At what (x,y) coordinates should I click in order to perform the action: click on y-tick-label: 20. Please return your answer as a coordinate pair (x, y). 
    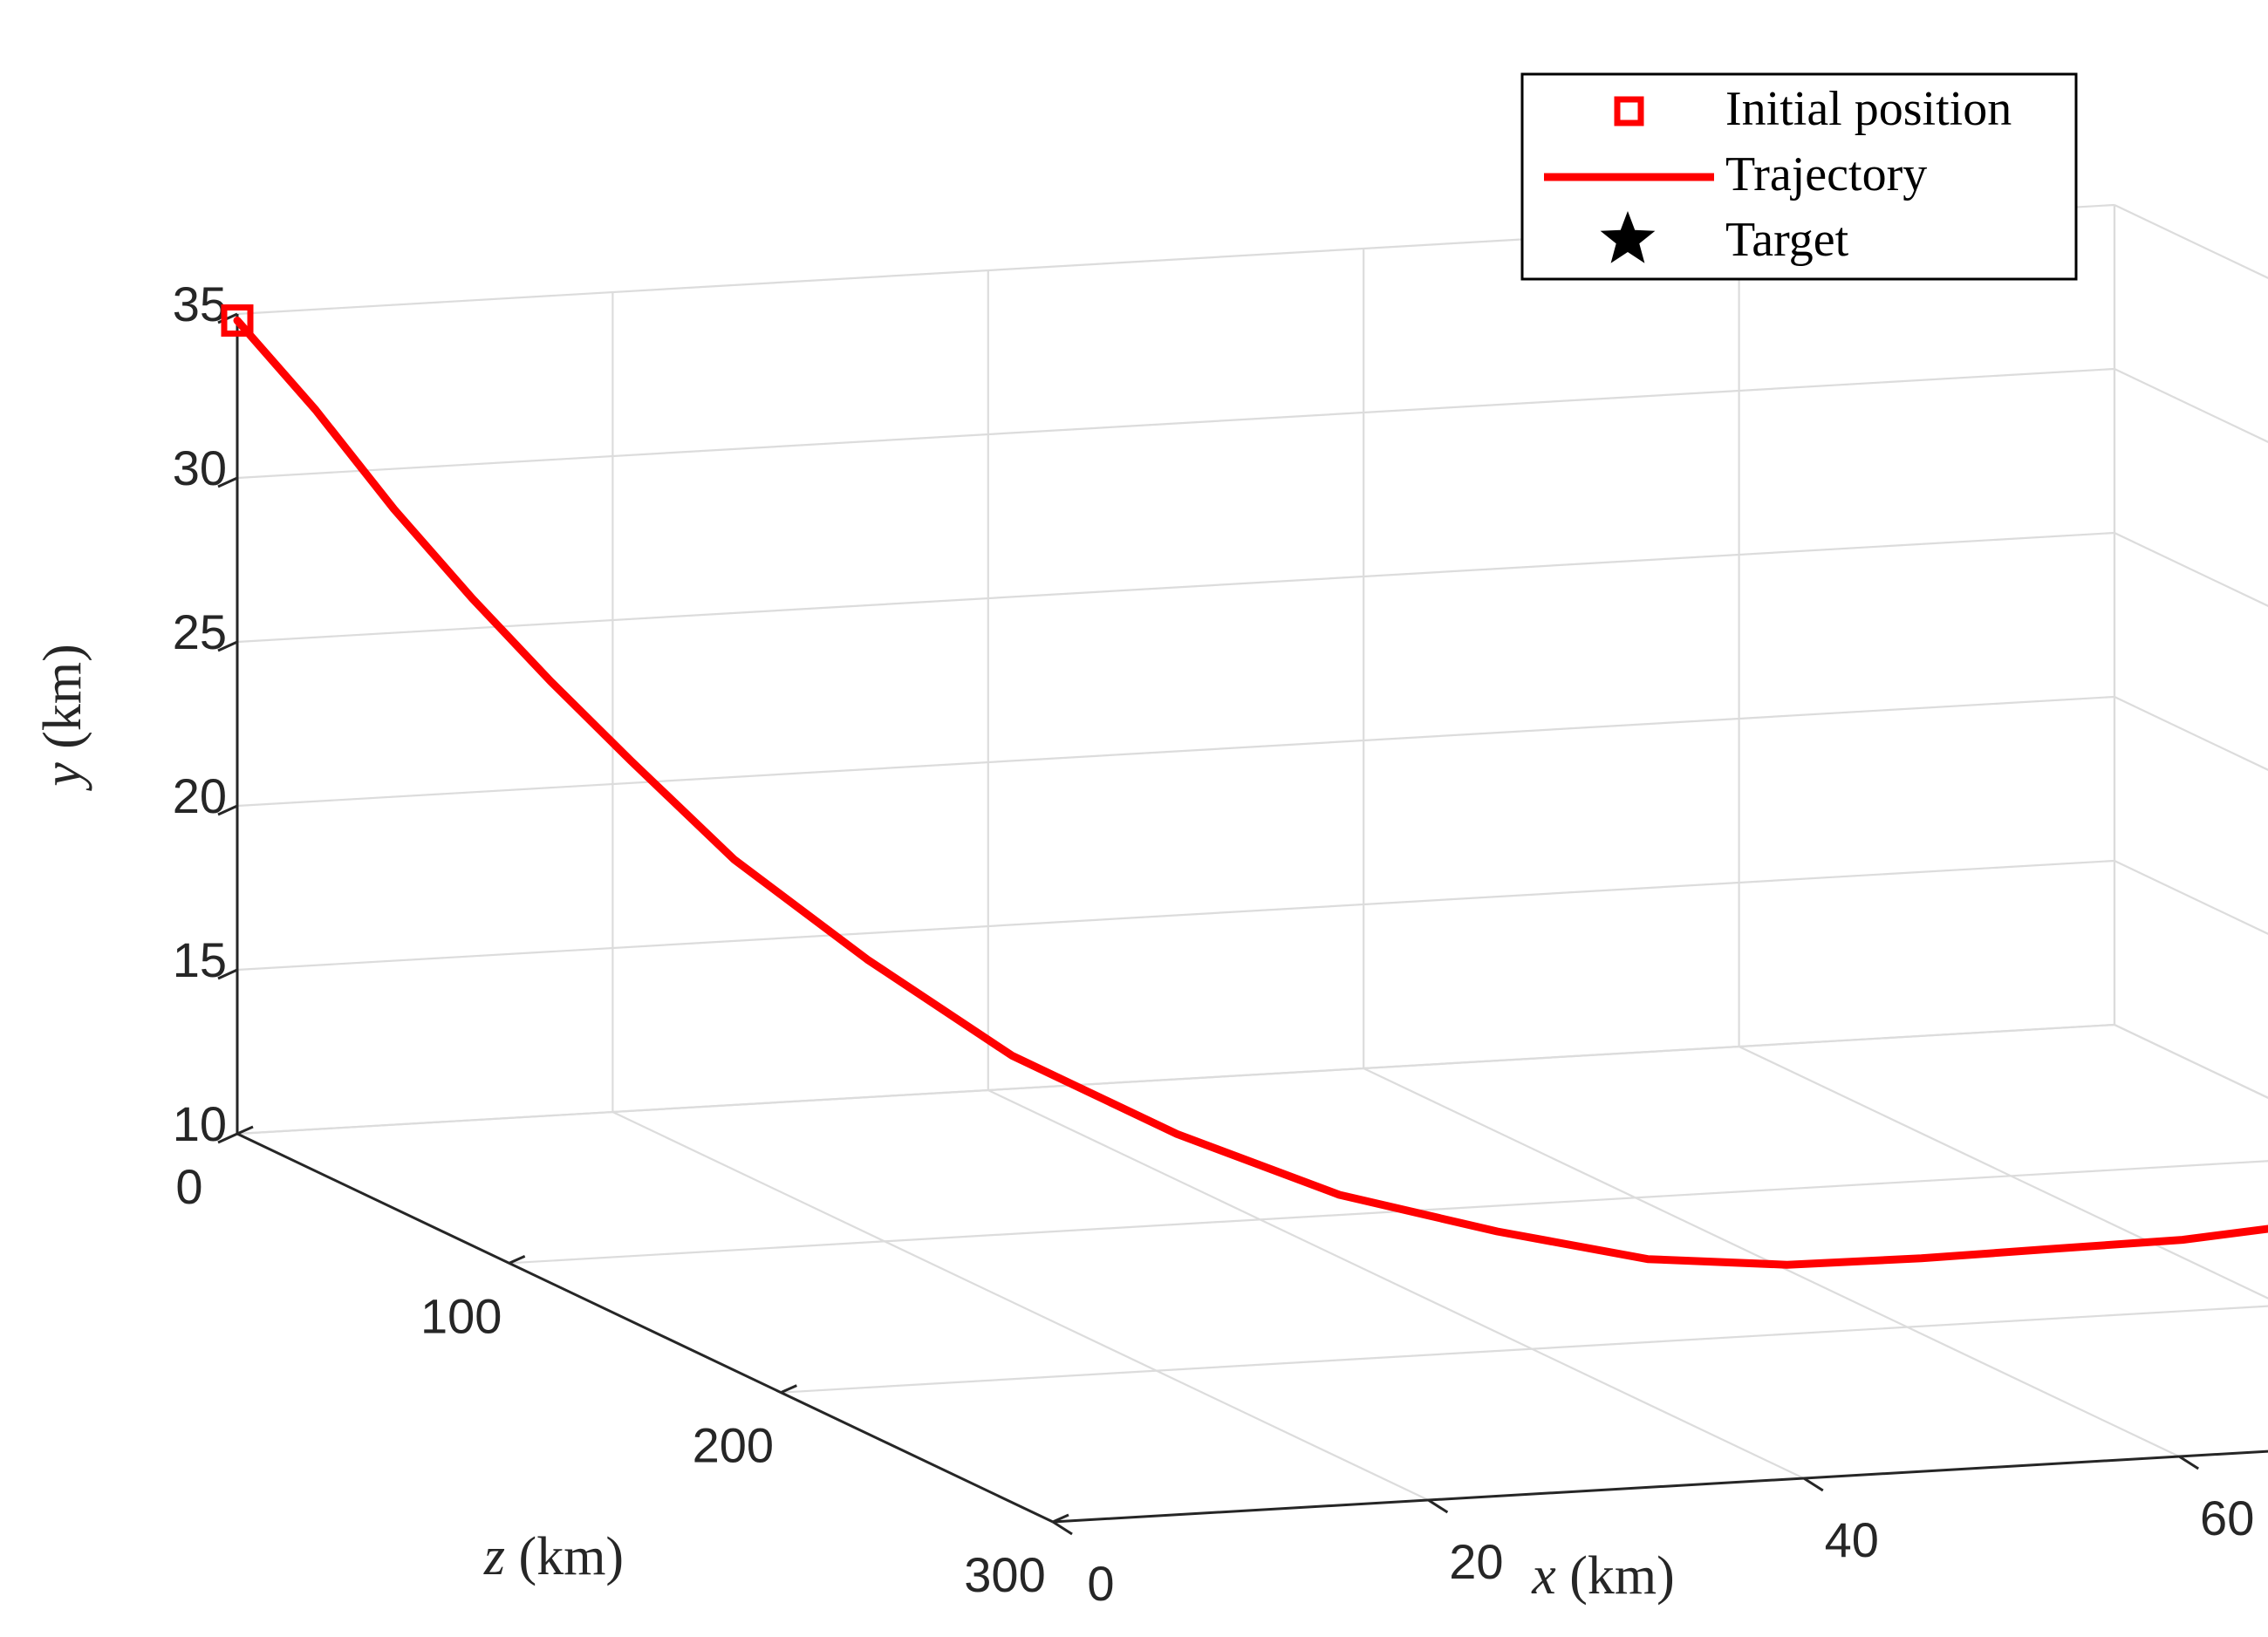
    Looking at the image, I should click on (200, 795).